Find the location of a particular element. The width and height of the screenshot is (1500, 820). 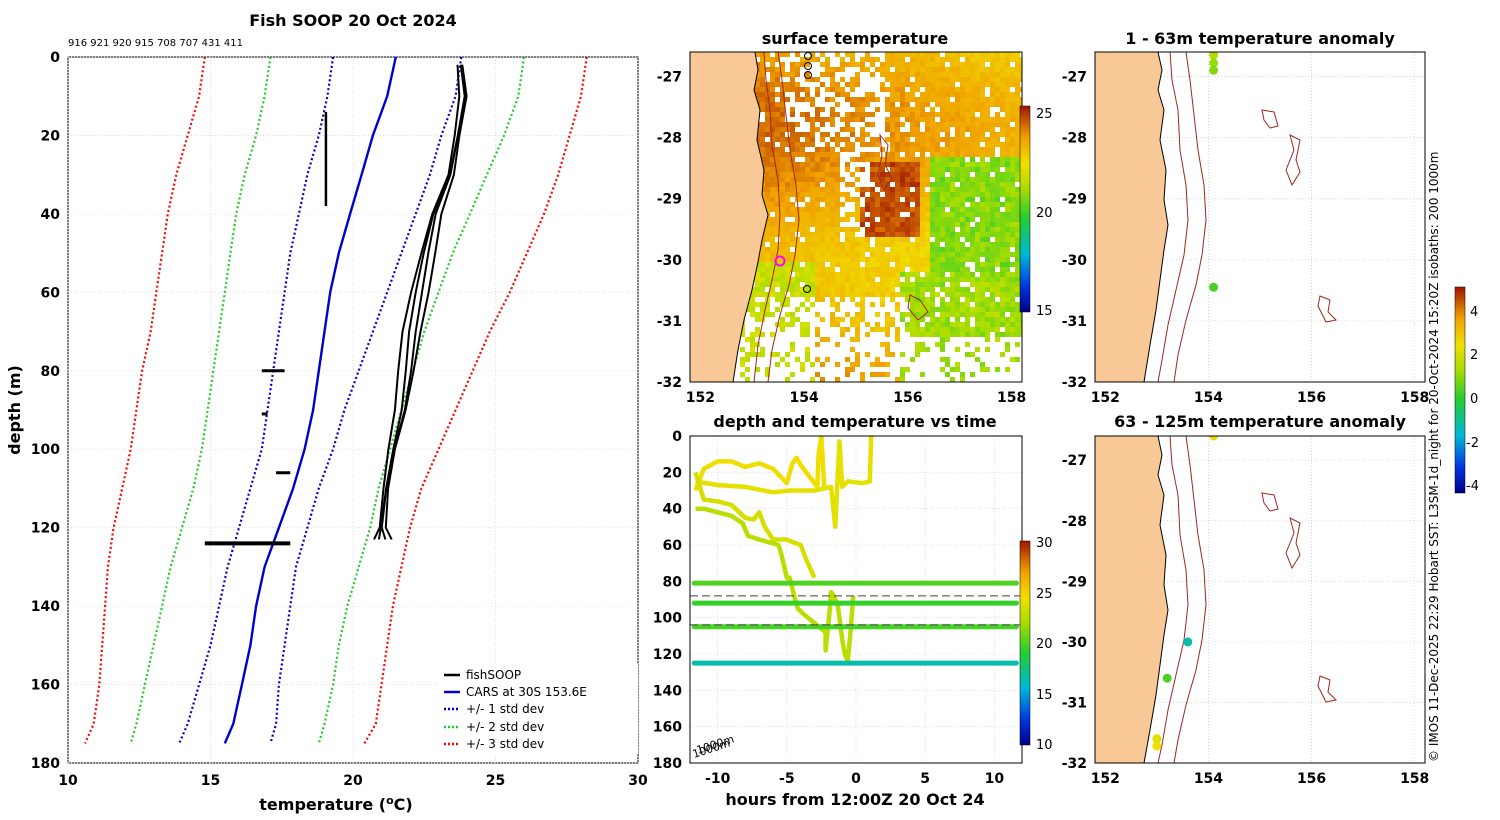

lat-tick-label: -30 is located at coordinates (670, 261).